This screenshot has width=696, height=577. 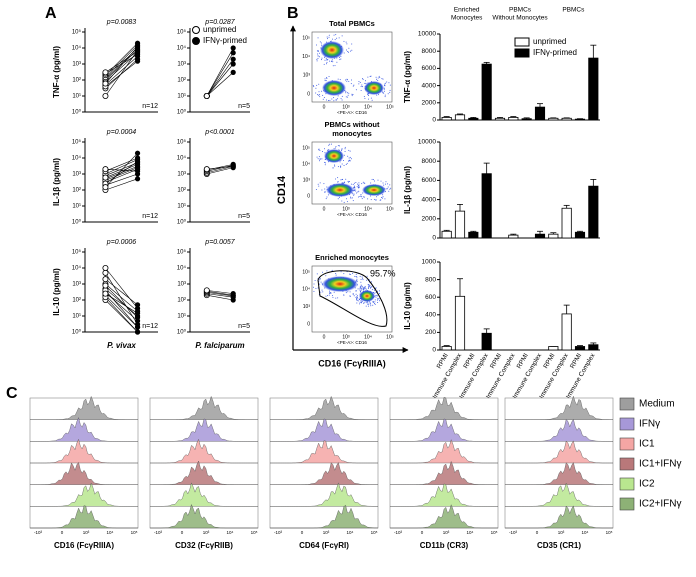 I want to click on histogram-x-tick: 10⁴, so click(x=470, y=532).